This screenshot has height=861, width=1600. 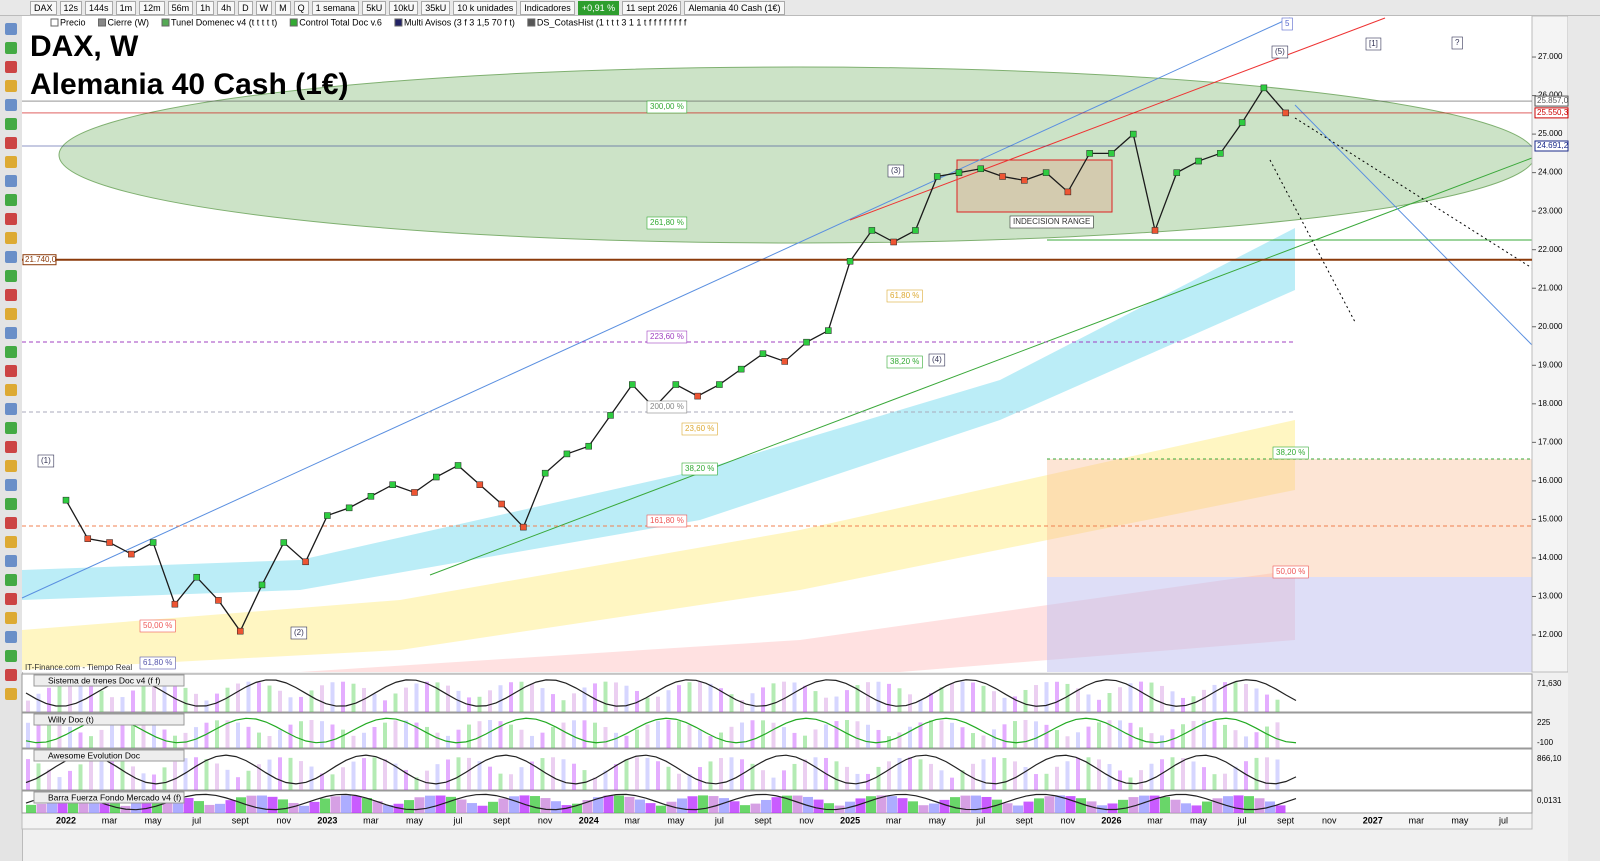 I want to click on toolbar-button: 1 semana, so click(x=335, y=7).